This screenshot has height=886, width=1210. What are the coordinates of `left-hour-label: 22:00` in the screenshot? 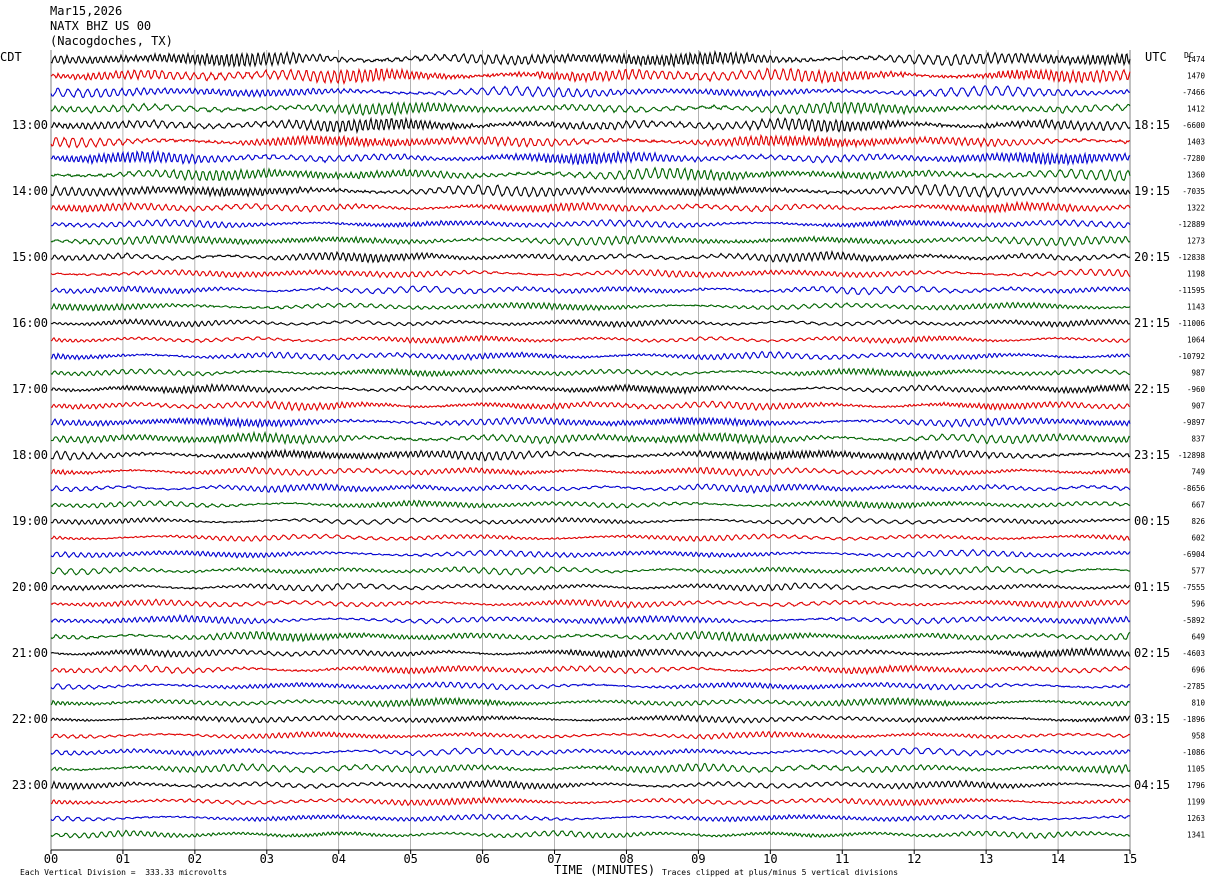 It's located at (30, 719).